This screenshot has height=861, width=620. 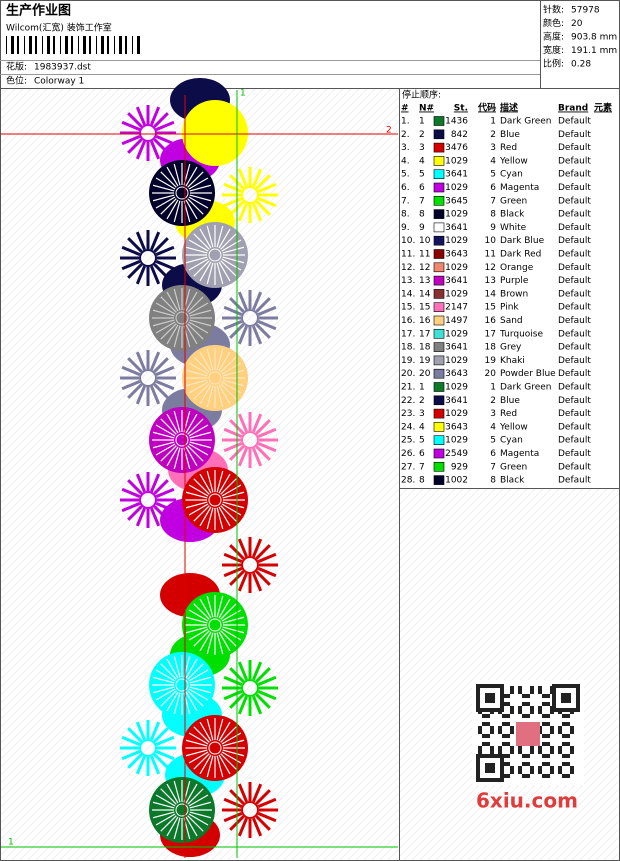 I want to click on row-n: 20, so click(x=425, y=374).